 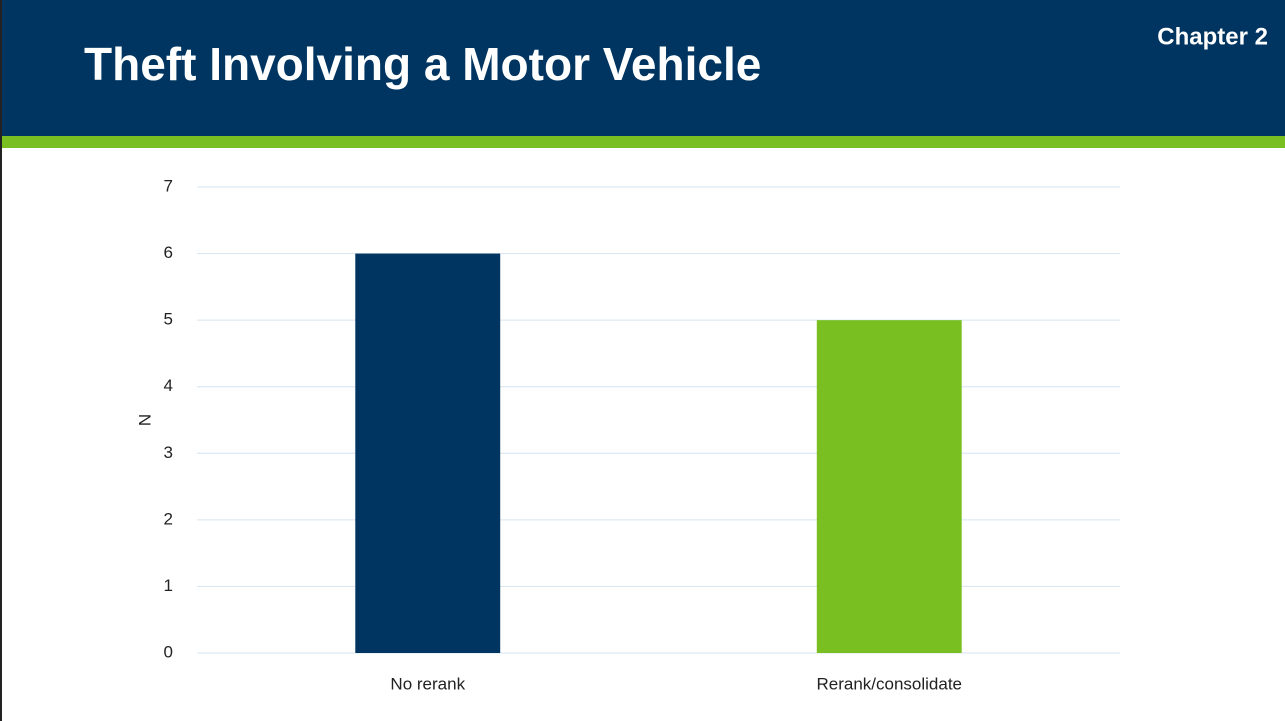 I want to click on y-tick-label: 5, so click(x=168, y=319).